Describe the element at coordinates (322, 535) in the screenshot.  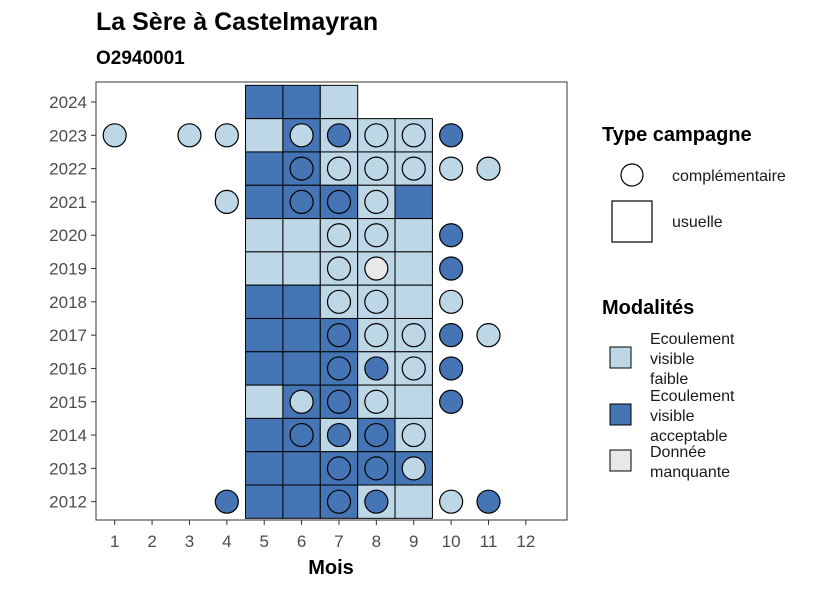
I see `x-axis: 1 2 3 4 5 6 7 8 9 10 11 12` at that location.